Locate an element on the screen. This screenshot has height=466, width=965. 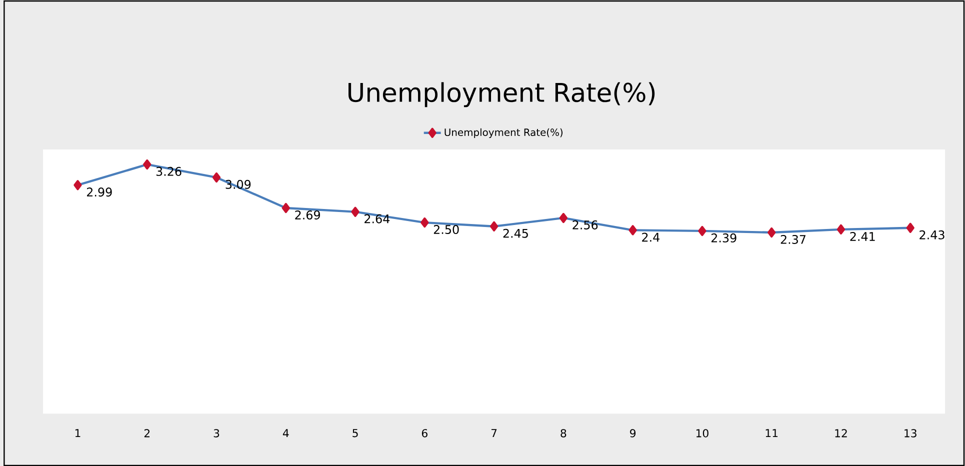
x-tick-label: 1 is located at coordinates (77, 432).